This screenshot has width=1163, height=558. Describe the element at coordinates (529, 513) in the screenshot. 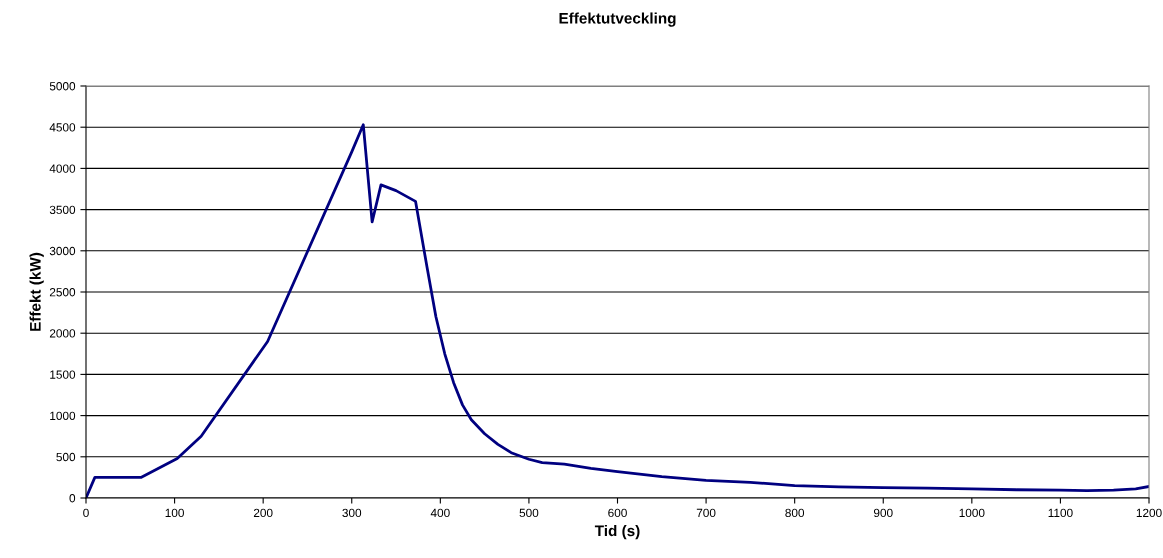

I see `x-tick-label: 500` at that location.